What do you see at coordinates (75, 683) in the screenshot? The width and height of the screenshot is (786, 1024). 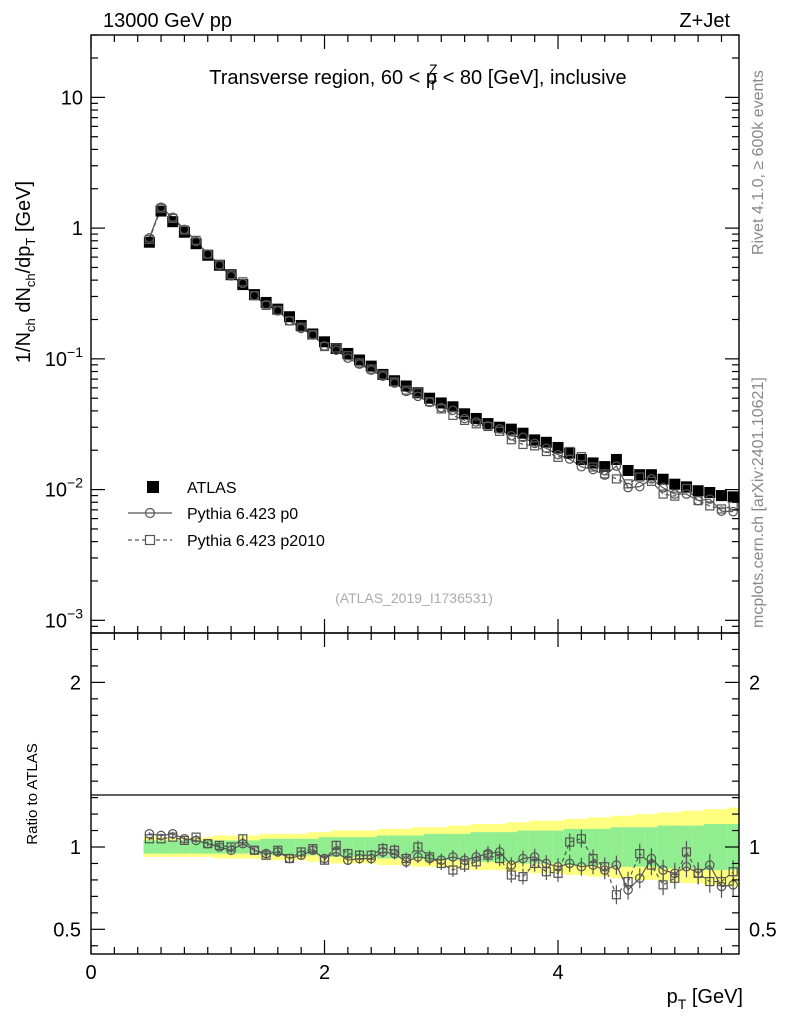 I see `ratio-y-tick-label: 2` at bounding box center [75, 683].